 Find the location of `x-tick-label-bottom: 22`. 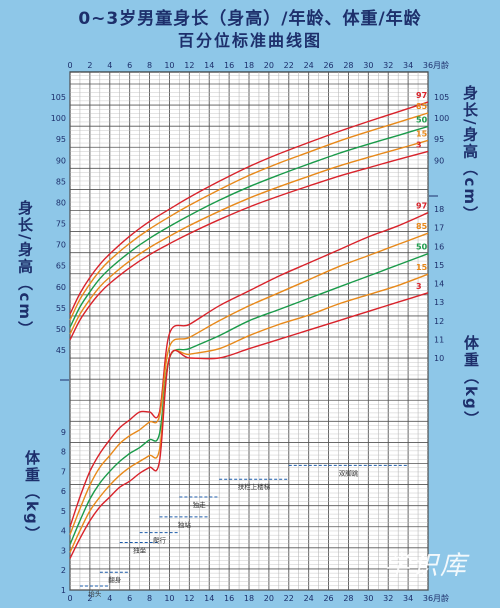

x-tick-label-bottom: 22 is located at coordinates (289, 598).